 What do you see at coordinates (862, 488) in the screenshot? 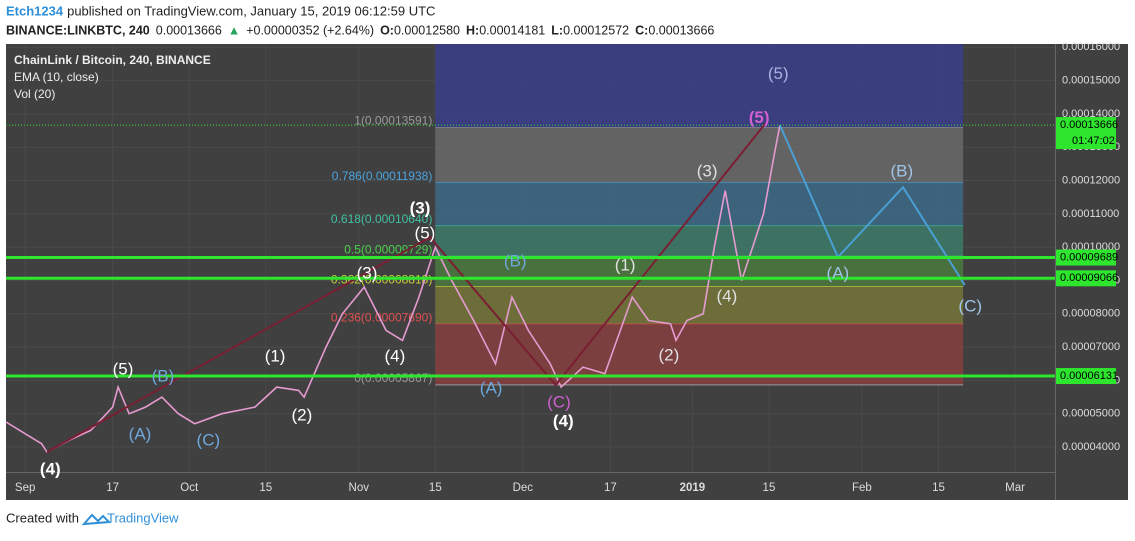
I see `x-tick-label: Feb` at bounding box center [862, 488].